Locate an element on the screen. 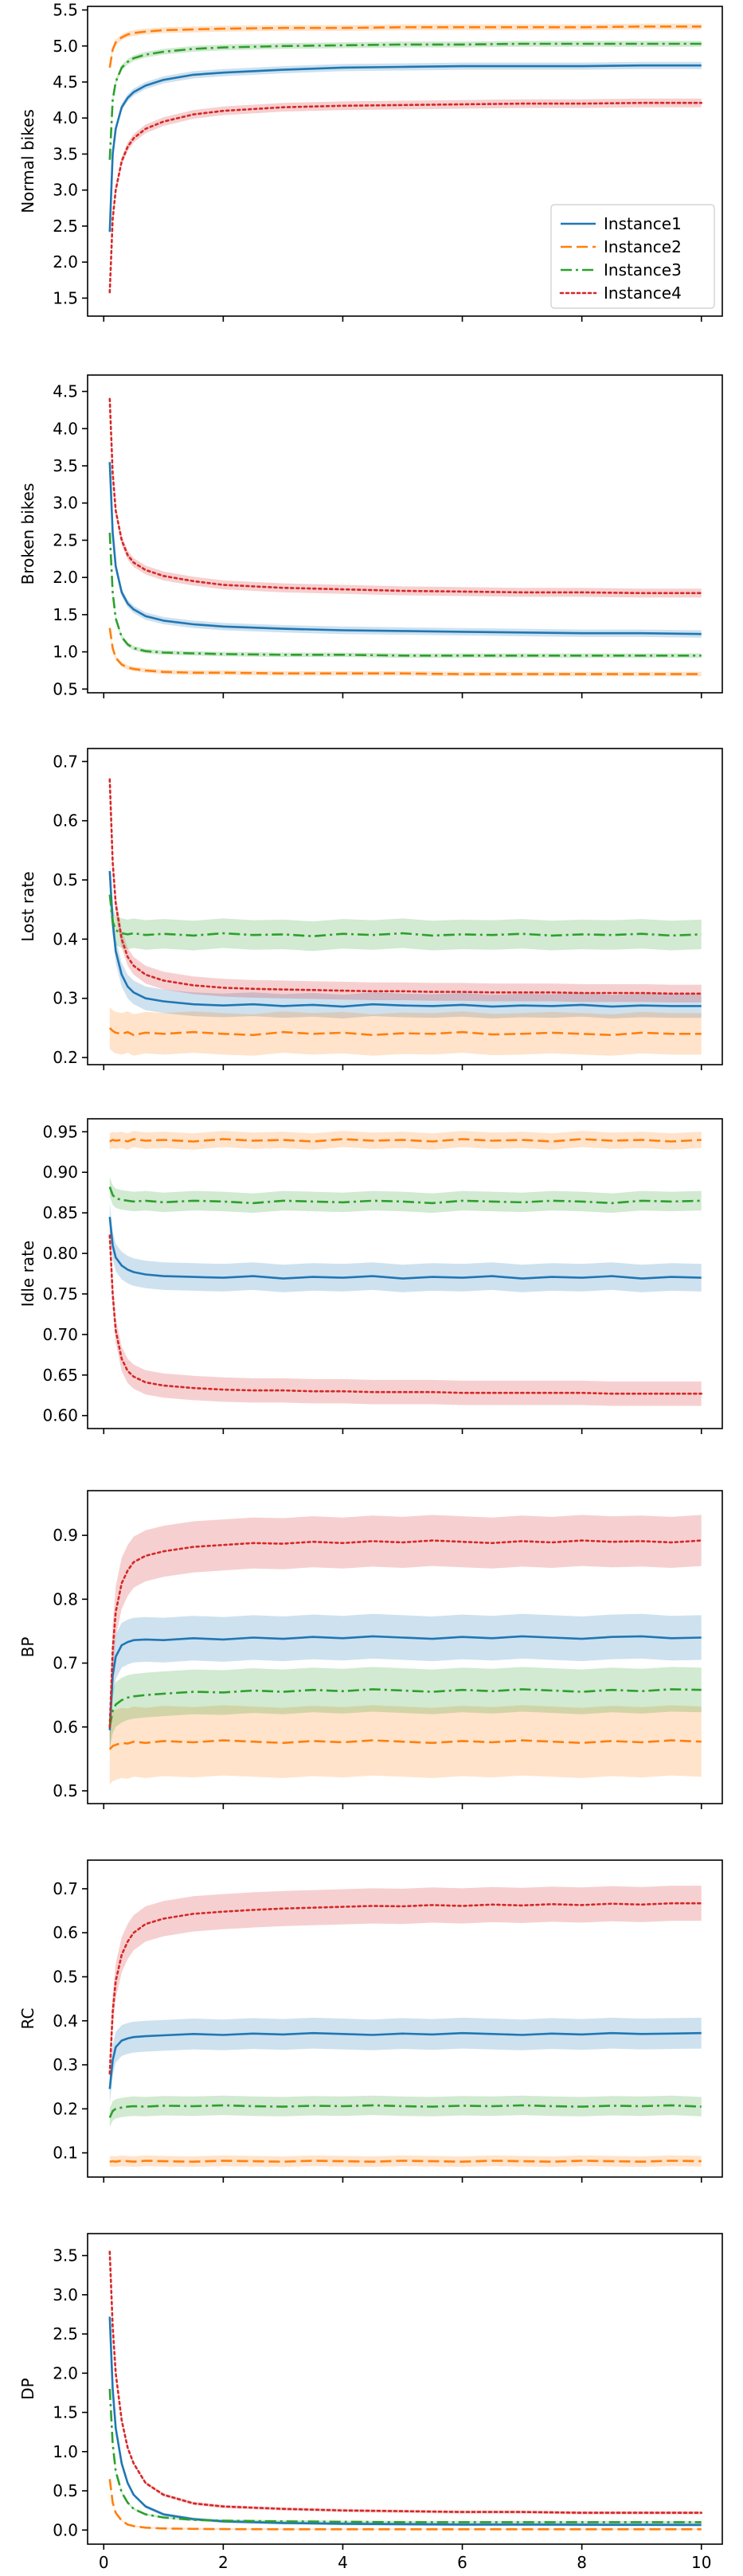 This screenshot has width=743, height=2576. series-line-instance4-idle-rate is located at coordinates (405, 1314).